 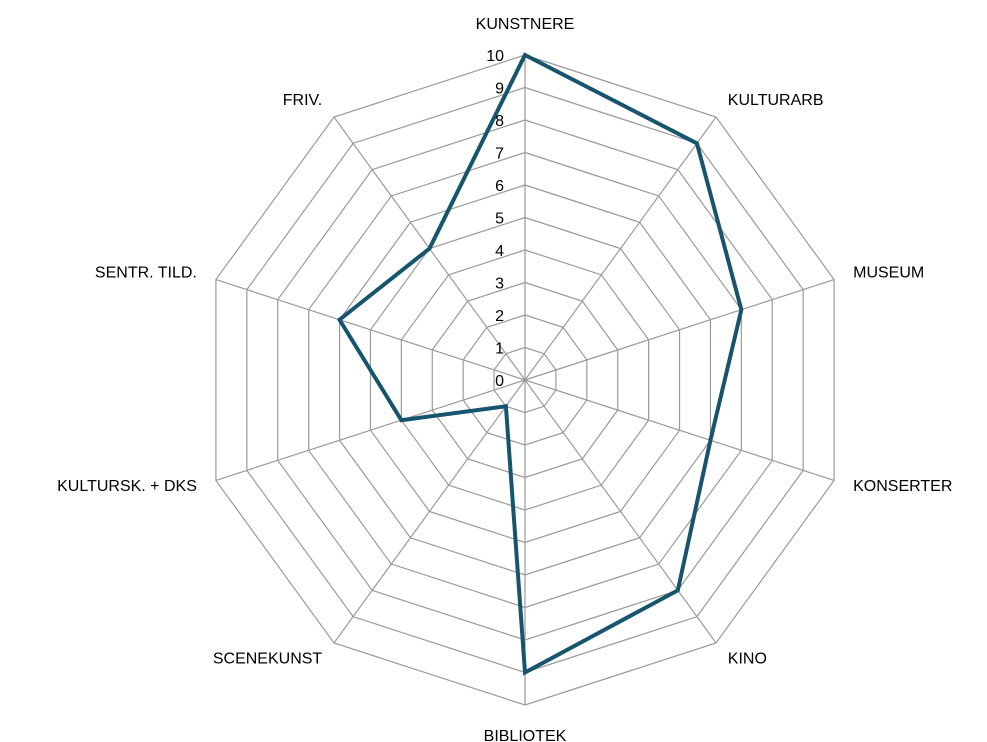 What do you see at coordinates (499, 186) in the screenshot?
I see `tick-label: 6` at bounding box center [499, 186].